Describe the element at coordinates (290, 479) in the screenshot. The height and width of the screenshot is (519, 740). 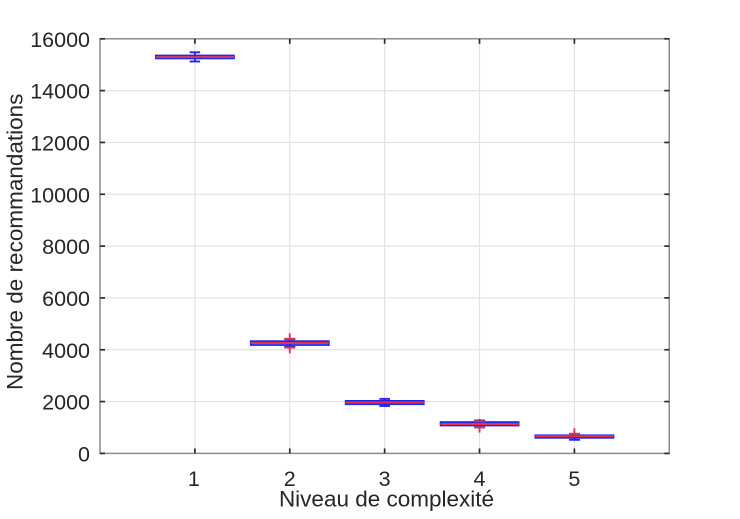
I see `svg-text: 2` at that location.